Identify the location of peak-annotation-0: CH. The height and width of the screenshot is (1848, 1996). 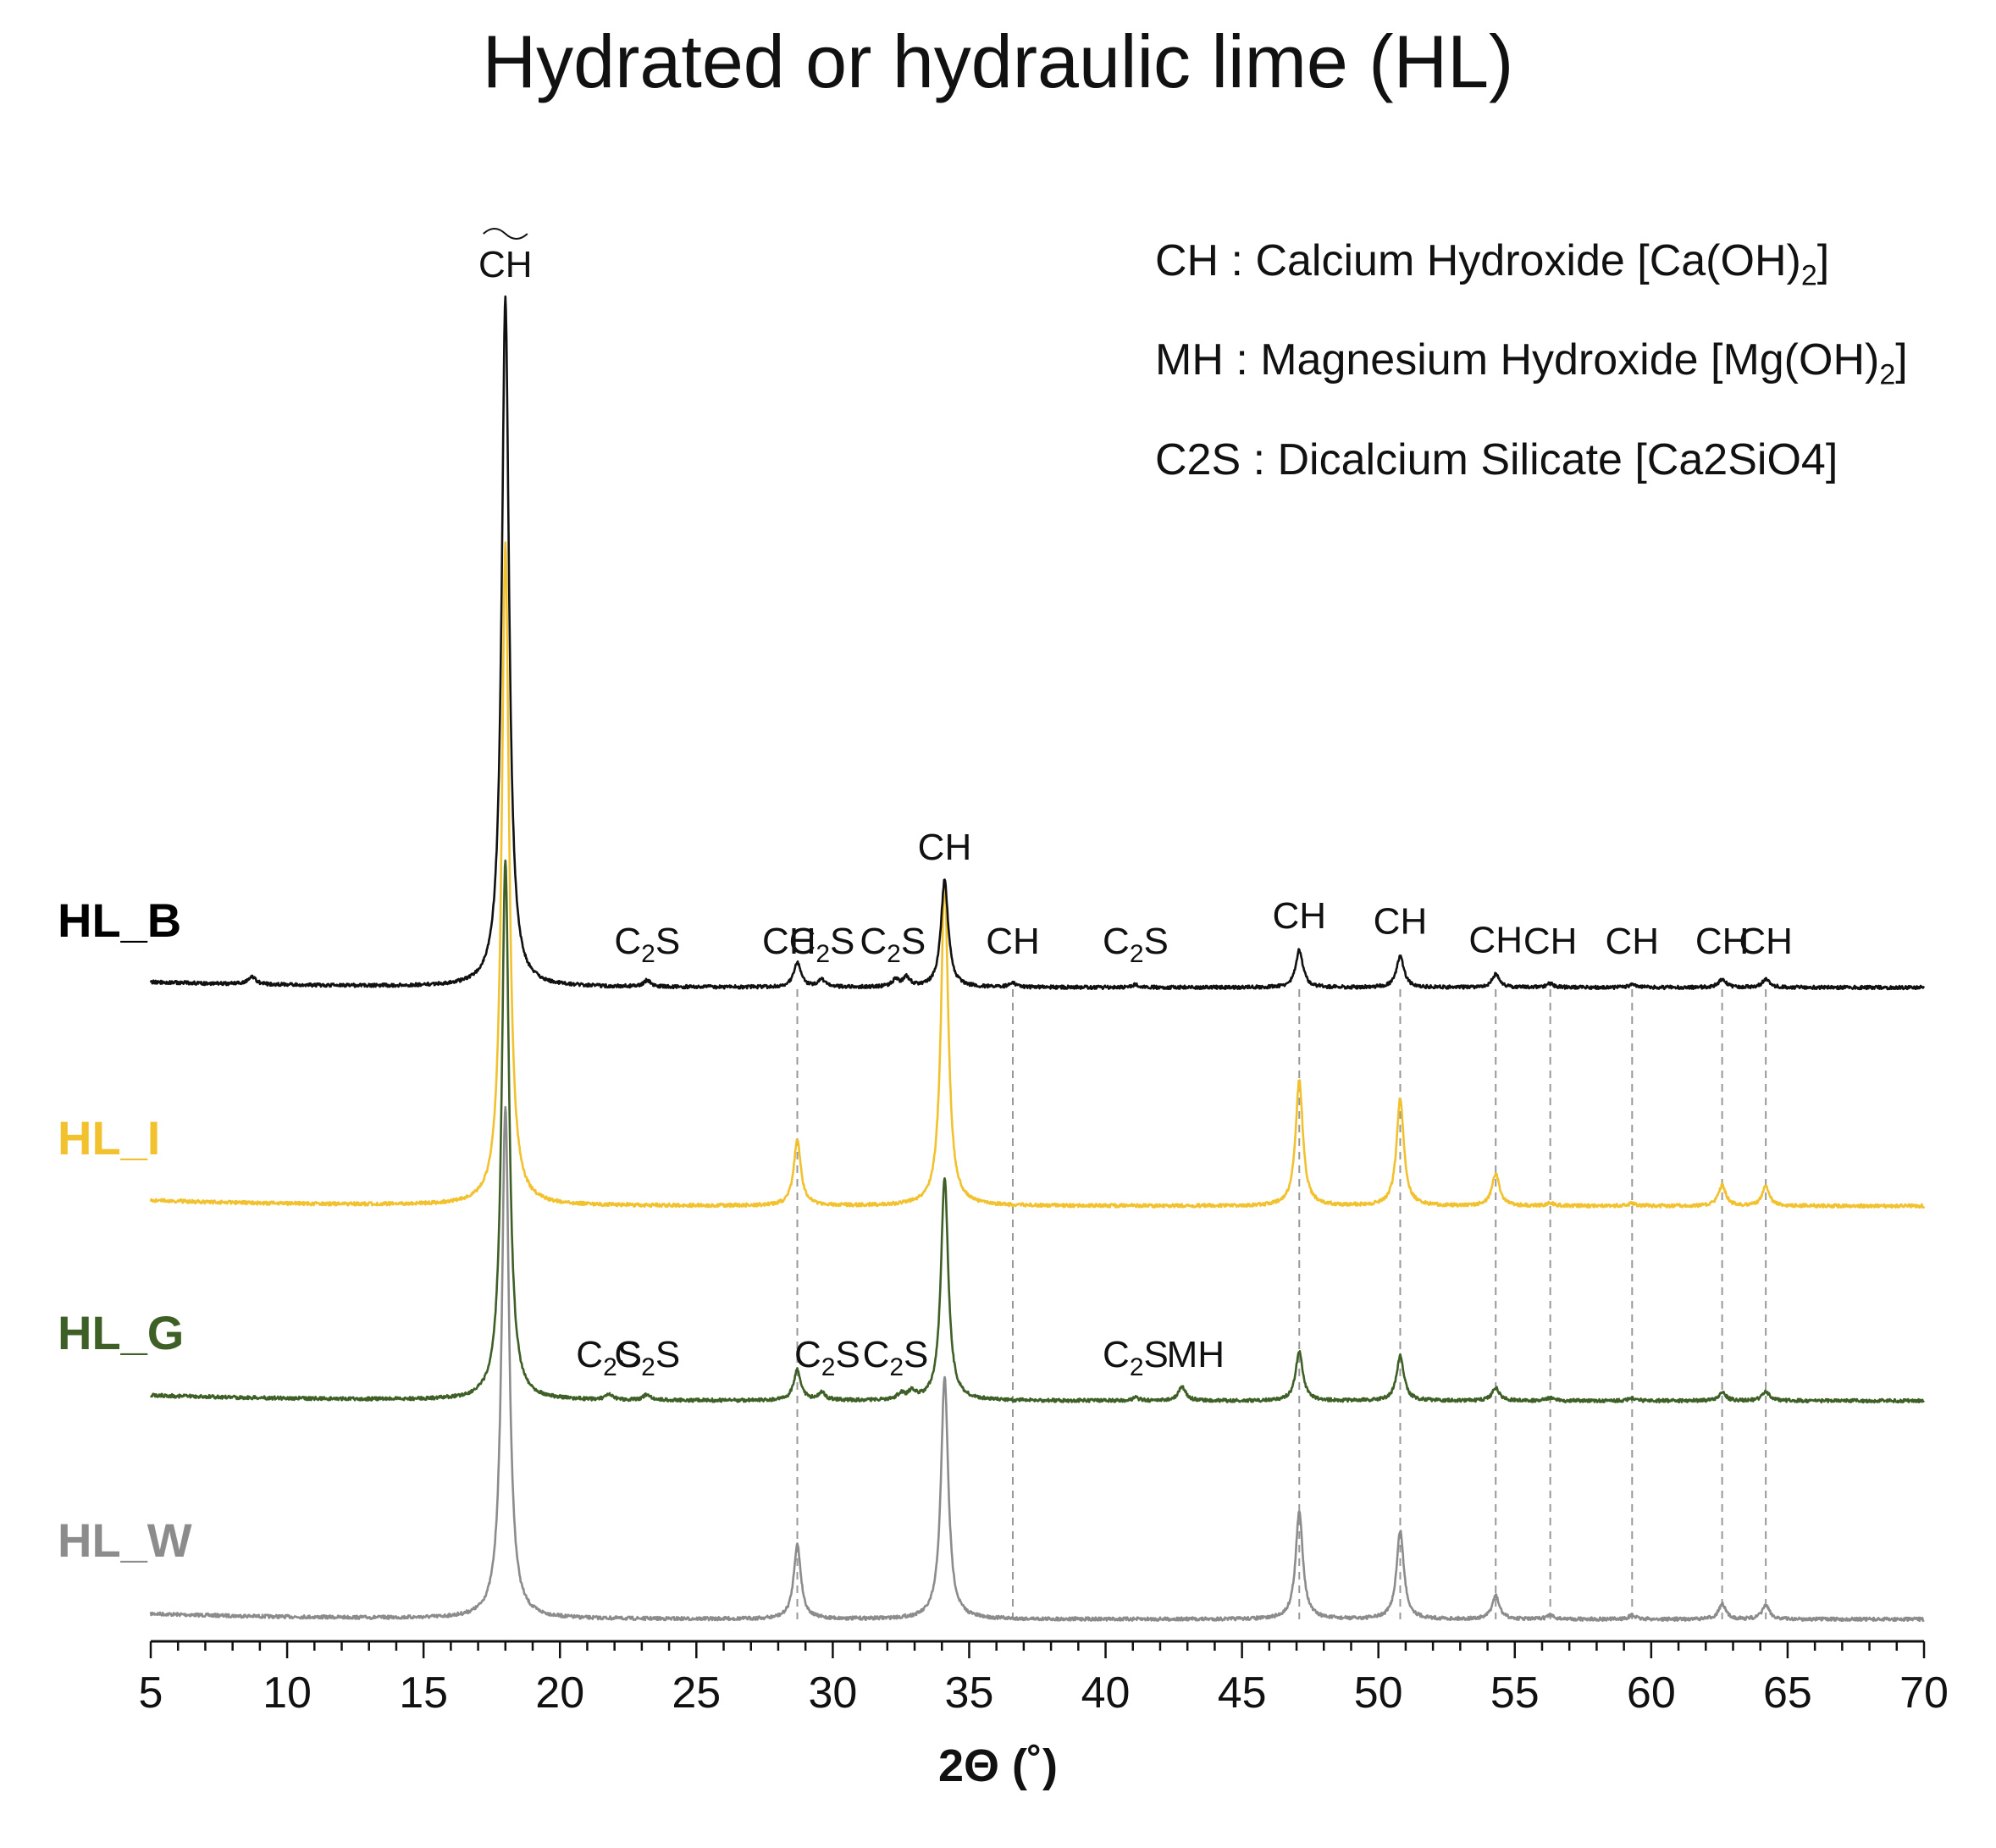
(506, 264).